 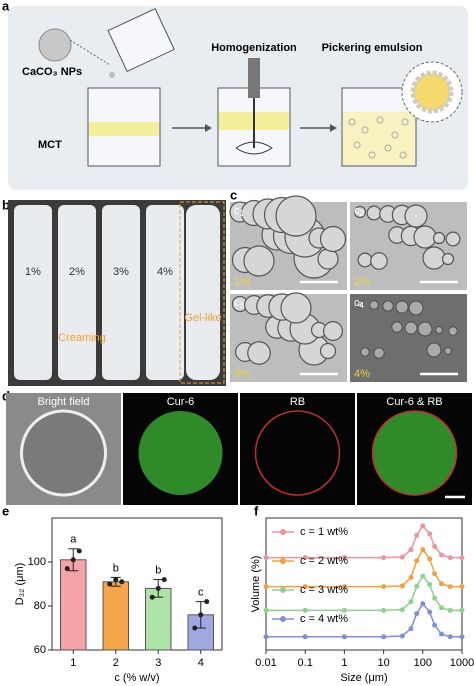 What do you see at coordinates (20, 584) in the screenshot?
I see `y-axis-label: D₃₂ (μm)` at bounding box center [20, 584].